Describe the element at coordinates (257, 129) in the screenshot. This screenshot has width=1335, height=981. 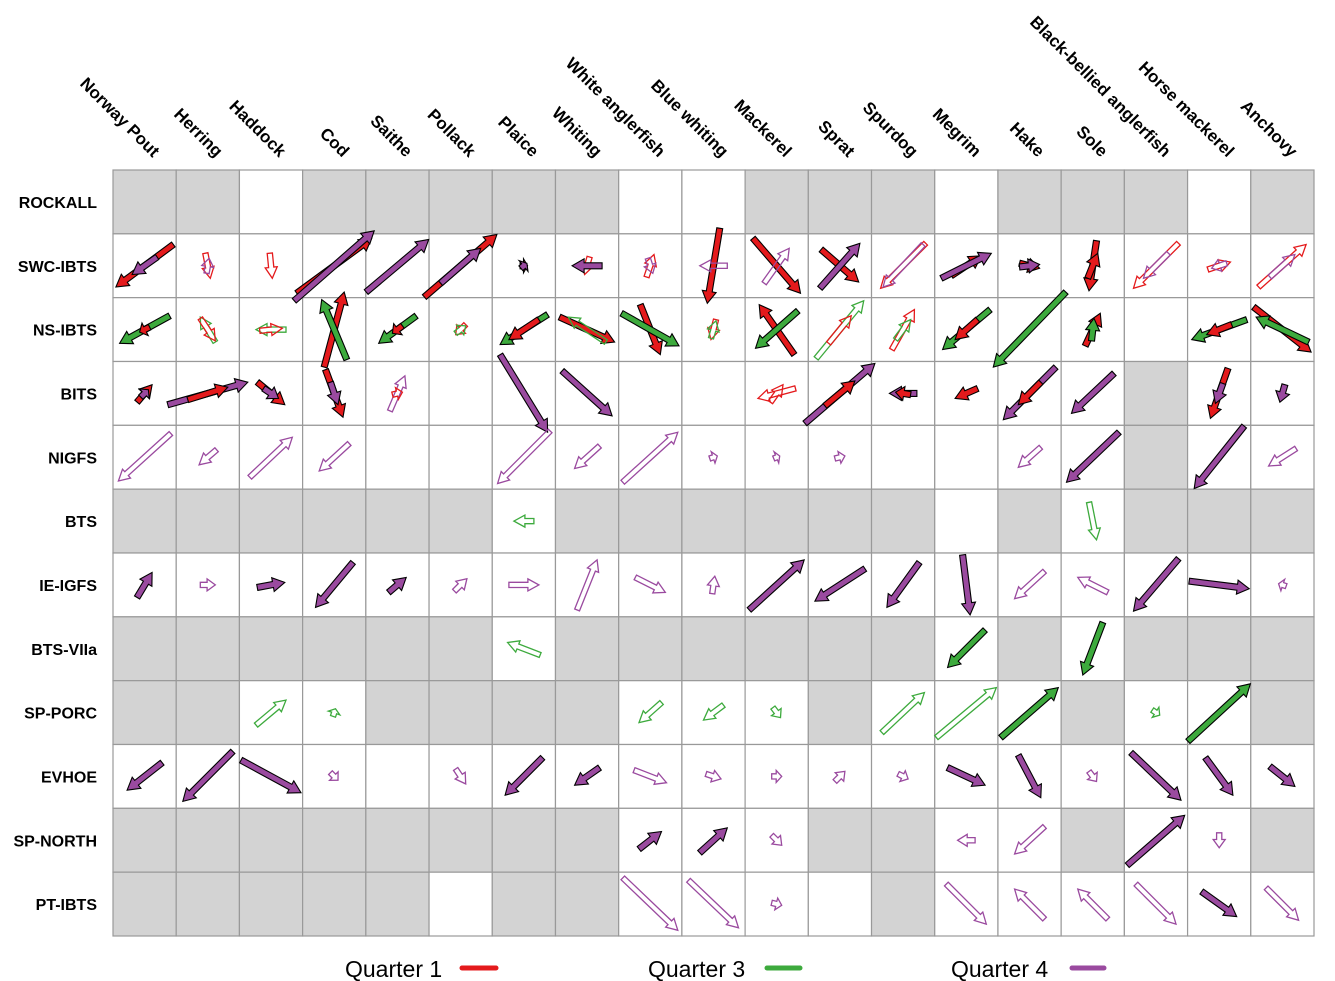
I see `species-label: Haddock` at that location.